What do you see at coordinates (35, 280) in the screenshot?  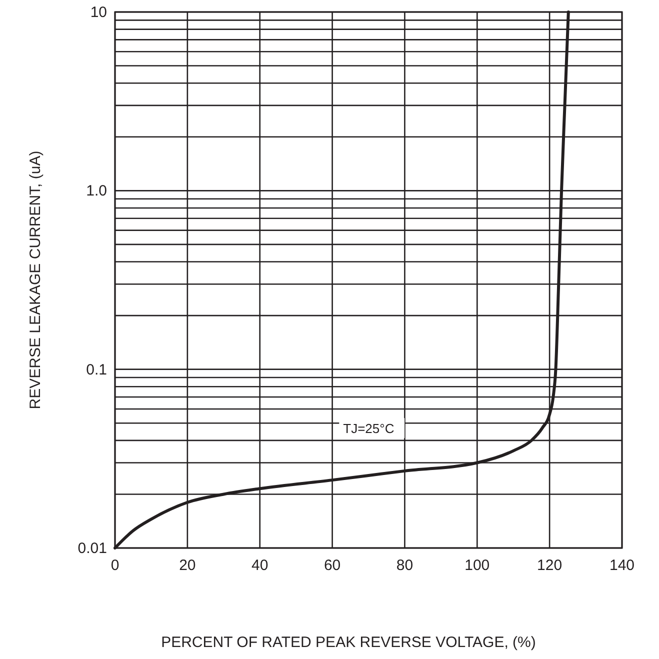 I see `y-axis-title: REVERSE LEAKAGE CURRENT, (uA)` at bounding box center [35, 280].